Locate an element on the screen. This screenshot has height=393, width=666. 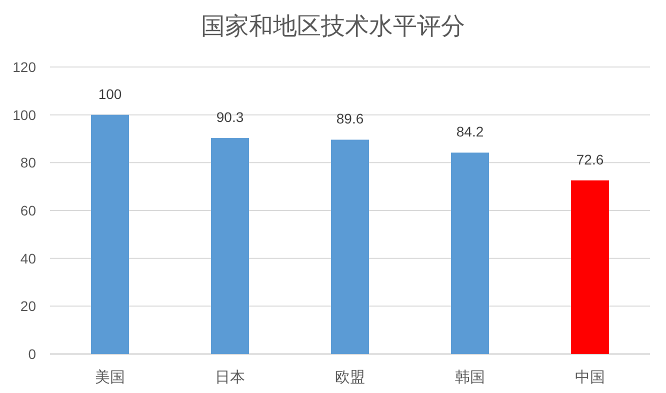
x-tick-label: 欧盟 is located at coordinates (350, 377).